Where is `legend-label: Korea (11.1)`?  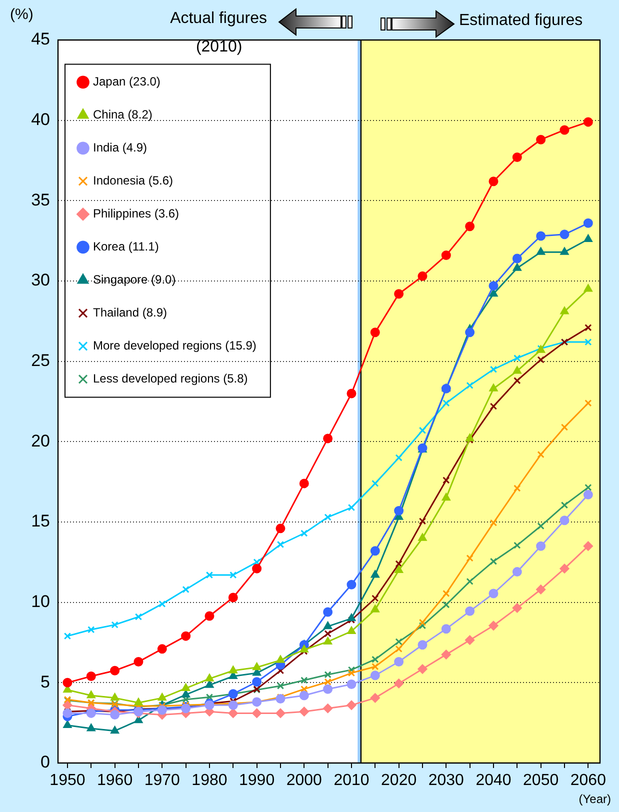
legend-label: Korea (11.1) is located at coordinates (126, 247).